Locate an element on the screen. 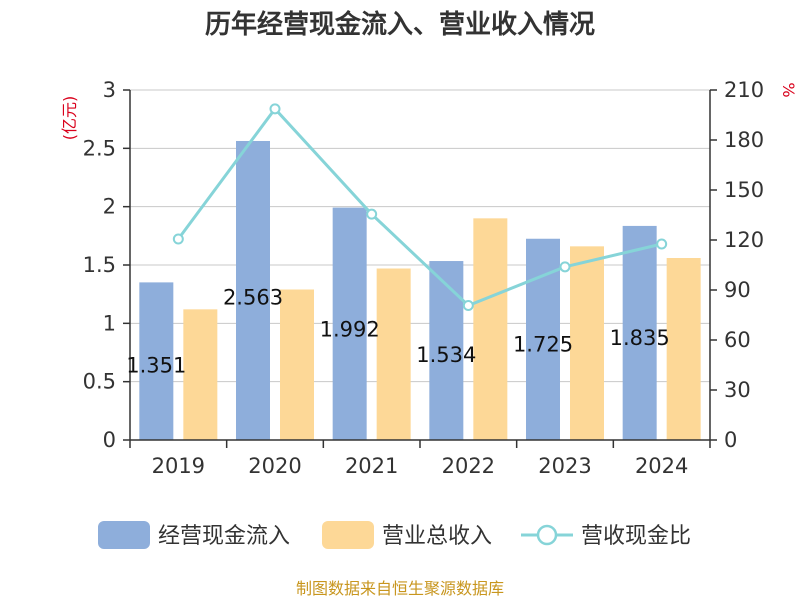 The image size is (800, 600). right-tick-label: 60 is located at coordinates (737, 340).